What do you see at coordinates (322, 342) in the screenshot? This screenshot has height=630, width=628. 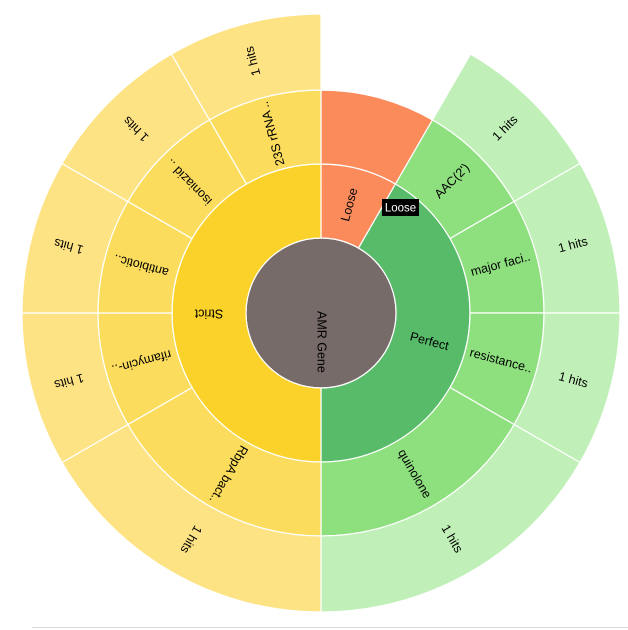 I see `root-label: AMR Gene` at bounding box center [322, 342].